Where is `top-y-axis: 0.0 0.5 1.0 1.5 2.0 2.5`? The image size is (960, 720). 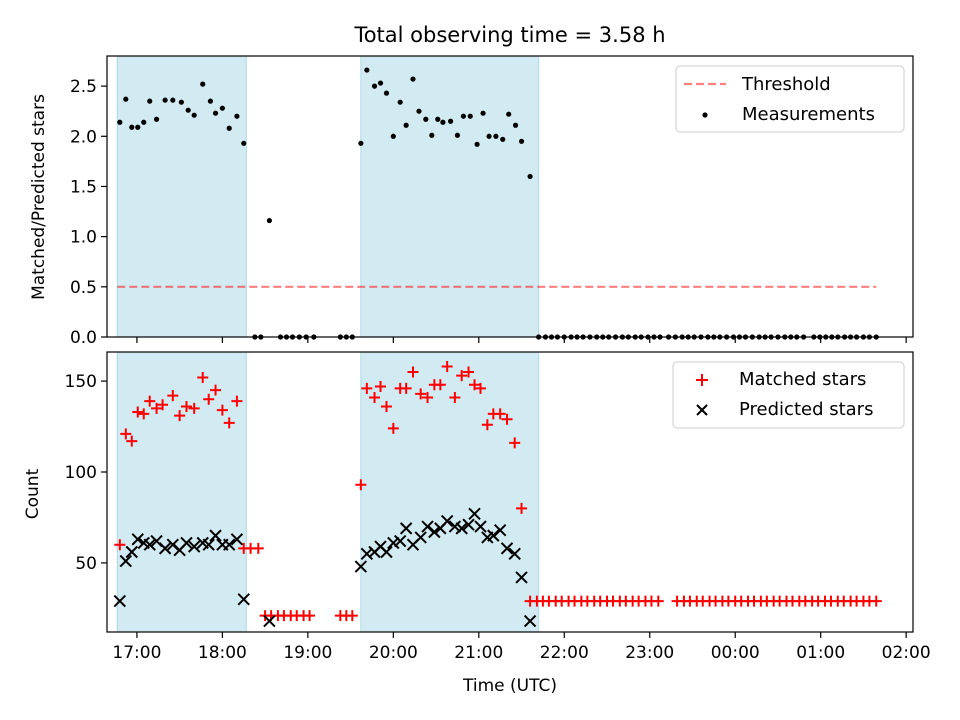
top-y-axis: 0.0 0.5 1.0 1.5 2.0 2.5 is located at coordinates (88, 212).